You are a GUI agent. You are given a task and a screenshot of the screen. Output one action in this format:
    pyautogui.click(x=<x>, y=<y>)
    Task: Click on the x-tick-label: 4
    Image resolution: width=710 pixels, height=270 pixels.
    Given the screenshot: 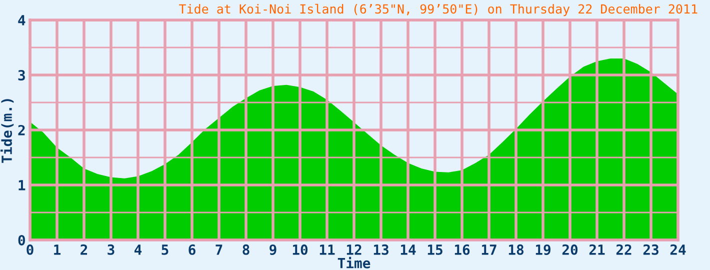 What is the action you would take?
    pyautogui.click(x=138, y=249)
    